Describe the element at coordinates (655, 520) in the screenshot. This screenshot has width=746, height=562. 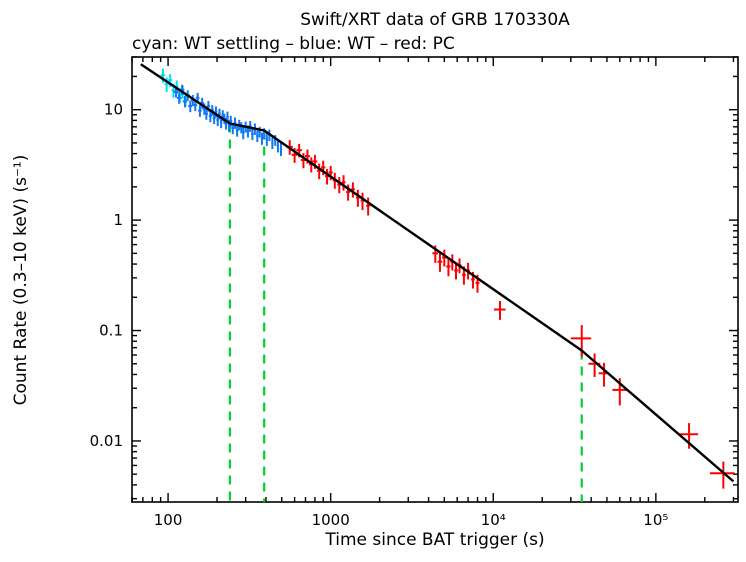
I see `x-tick-label: 10⁵` at that location.